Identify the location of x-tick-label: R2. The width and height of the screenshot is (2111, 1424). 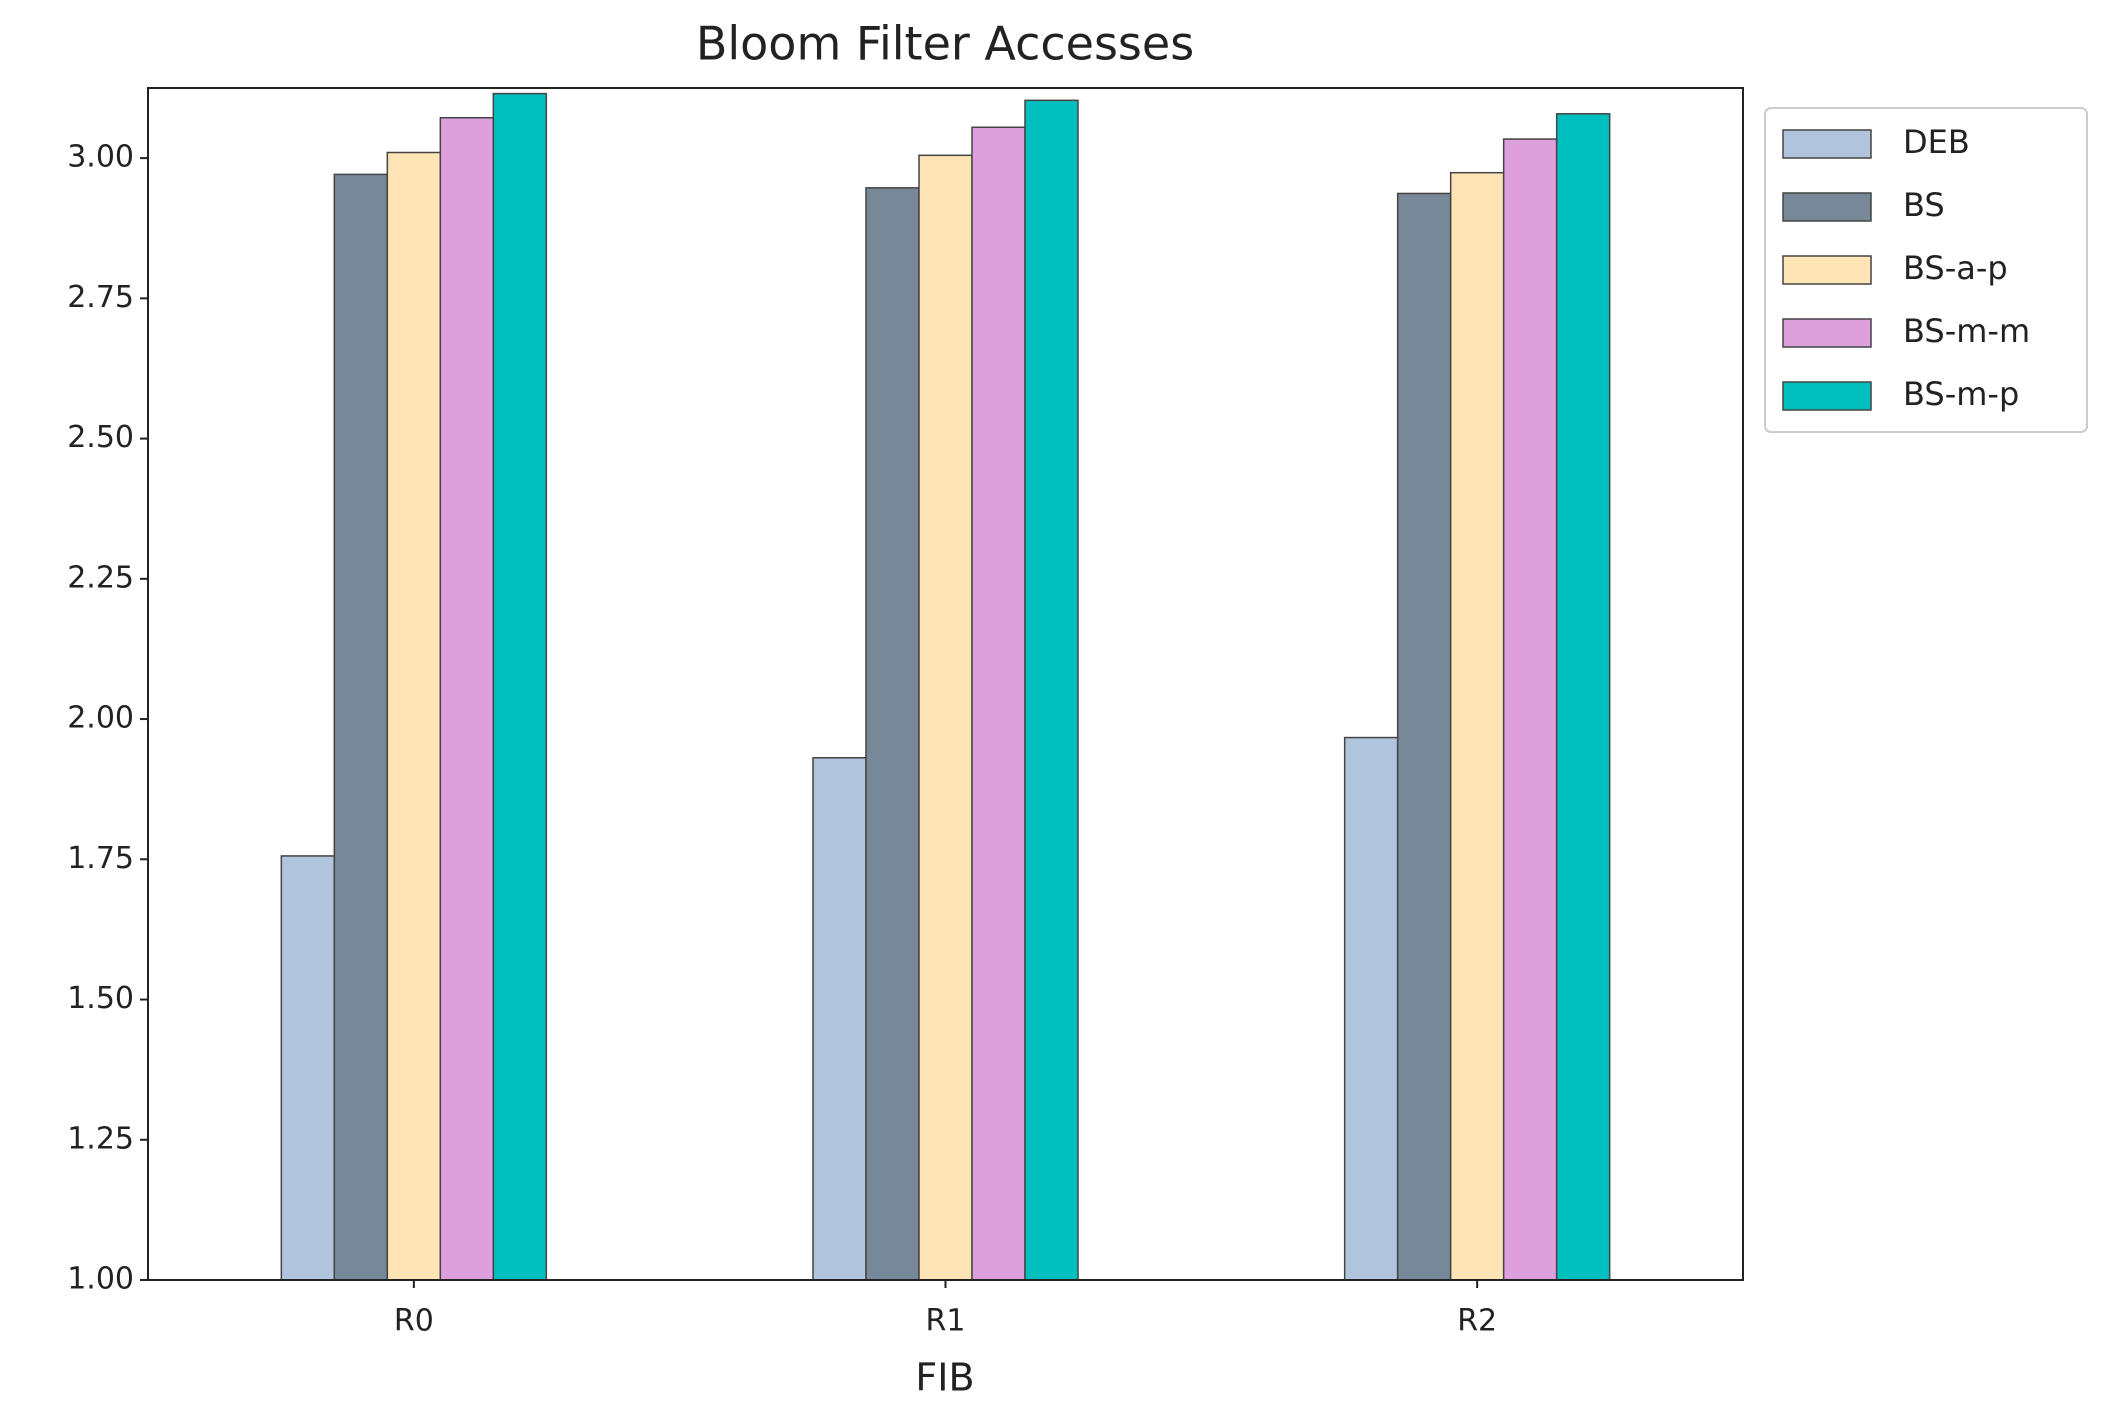
(1477, 1321).